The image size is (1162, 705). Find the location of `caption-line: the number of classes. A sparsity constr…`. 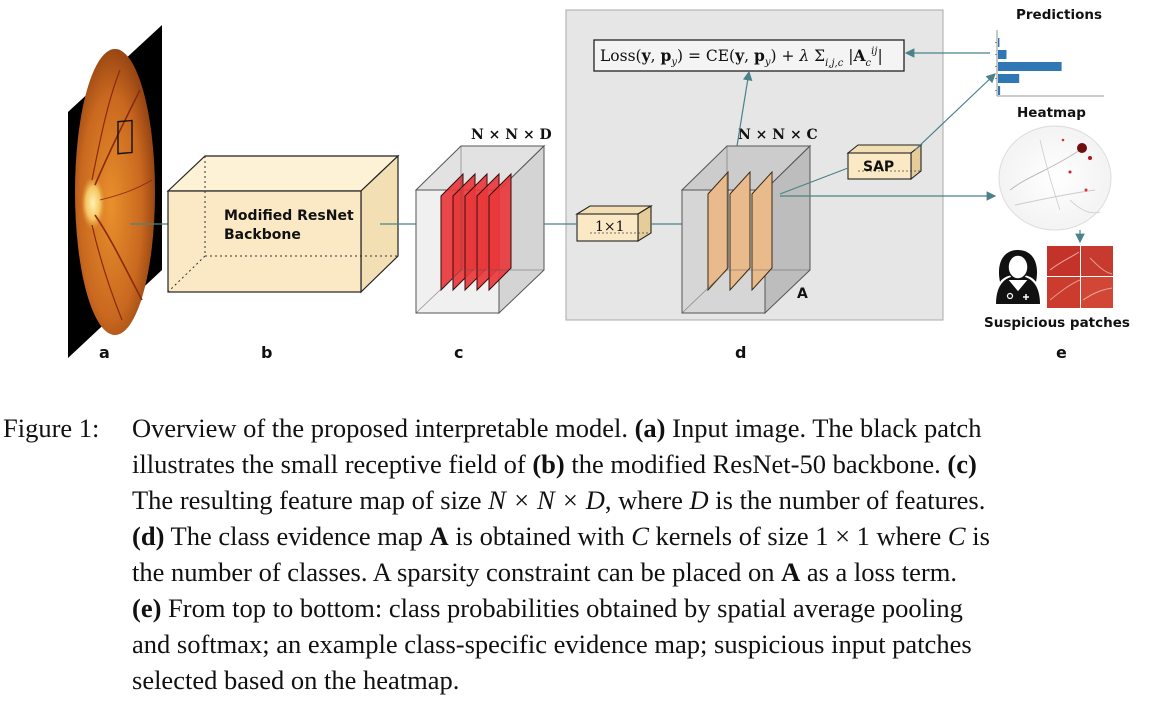

caption-line: the number of classes. A sparsity constr… is located at coordinates (544, 572).